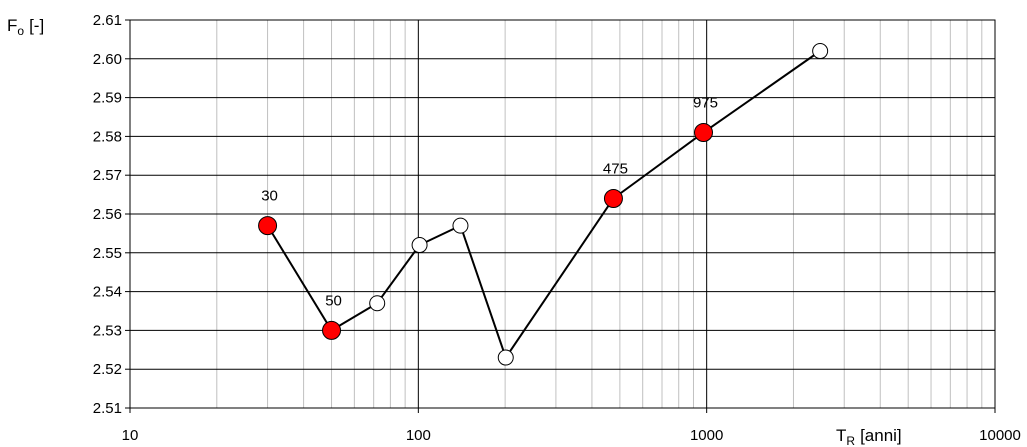  I want to click on x-tick-label: 1000, so click(706, 435).